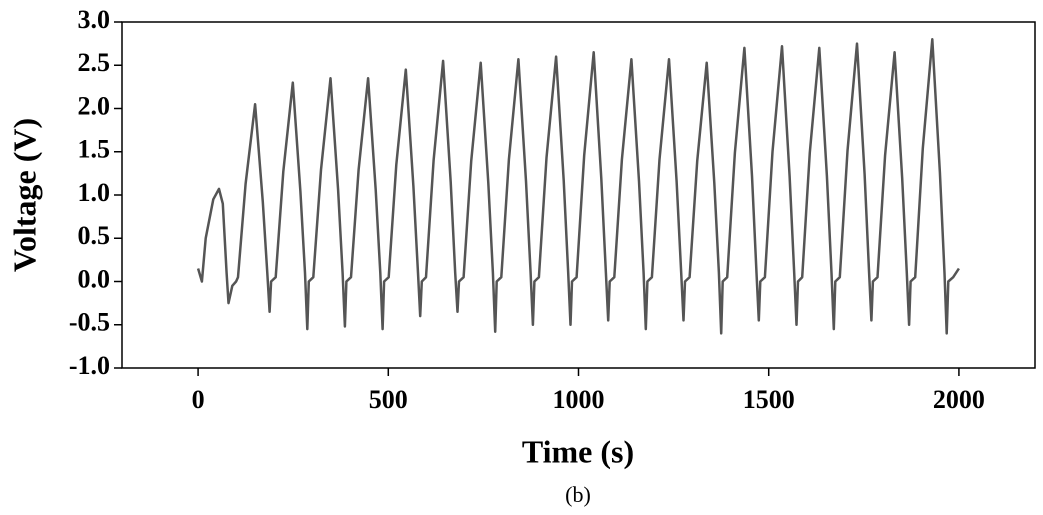 The image size is (1043, 515). I want to click on y-tick-label: 2.0, so click(94, 105).